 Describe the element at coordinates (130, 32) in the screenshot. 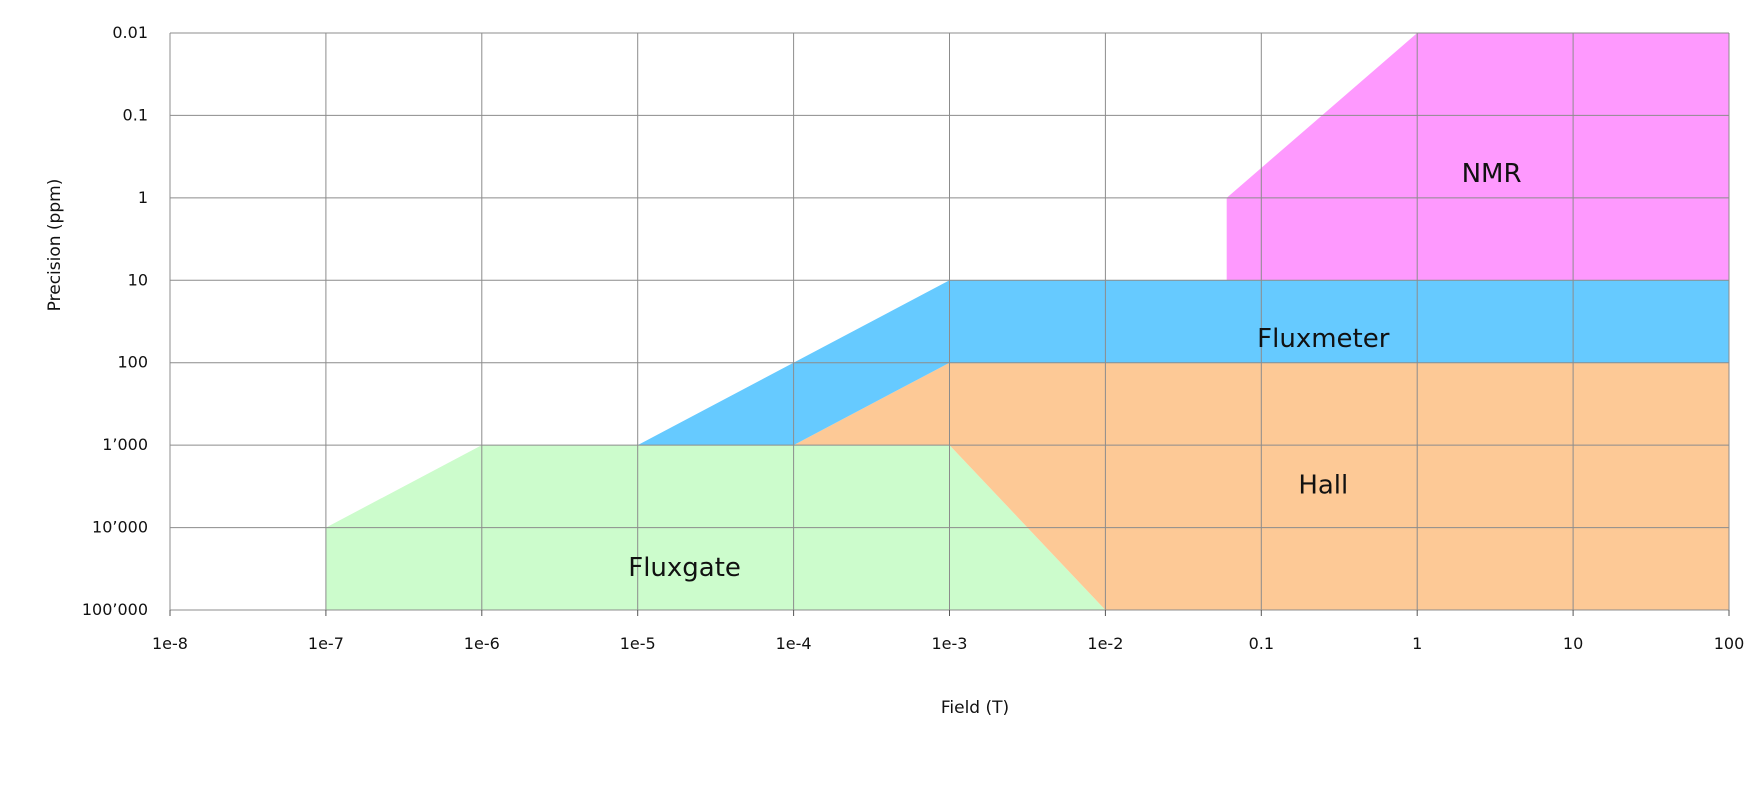

I see `y-tick-label: 0.01` at that location.